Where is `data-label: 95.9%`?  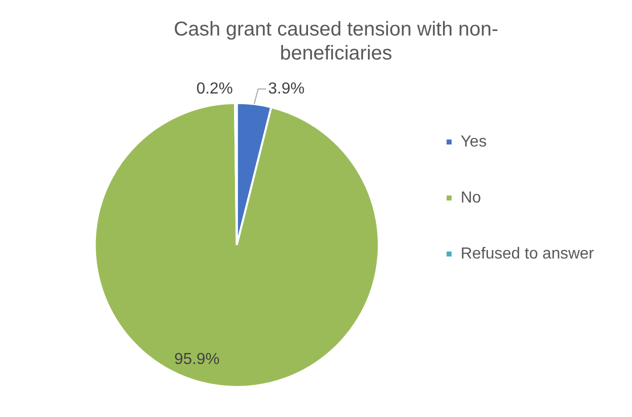 data-label: 95.9% is located at coordinates (197, 359).